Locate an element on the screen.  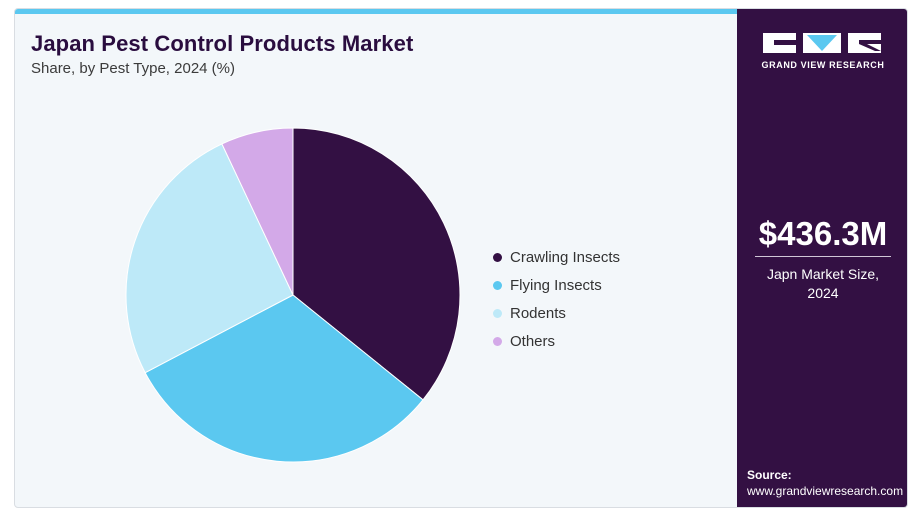
market-size-value: $436.3M is located at coordinates (823, 233).